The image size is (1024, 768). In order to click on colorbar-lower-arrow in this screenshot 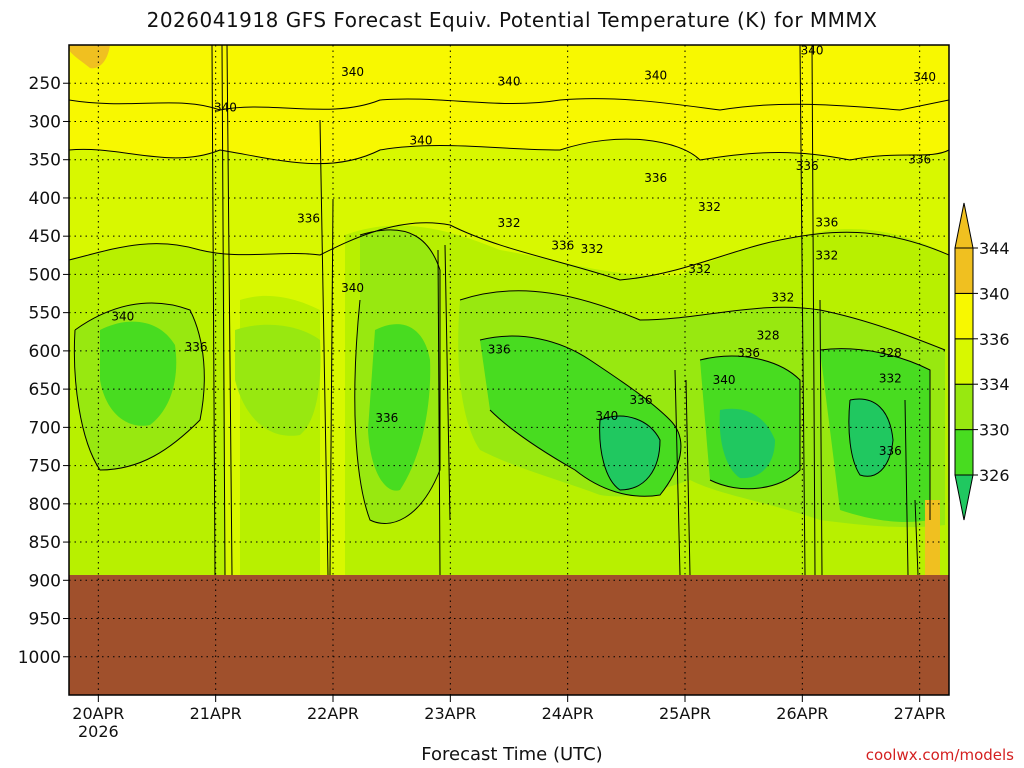, I will do `click(964, 497)`.